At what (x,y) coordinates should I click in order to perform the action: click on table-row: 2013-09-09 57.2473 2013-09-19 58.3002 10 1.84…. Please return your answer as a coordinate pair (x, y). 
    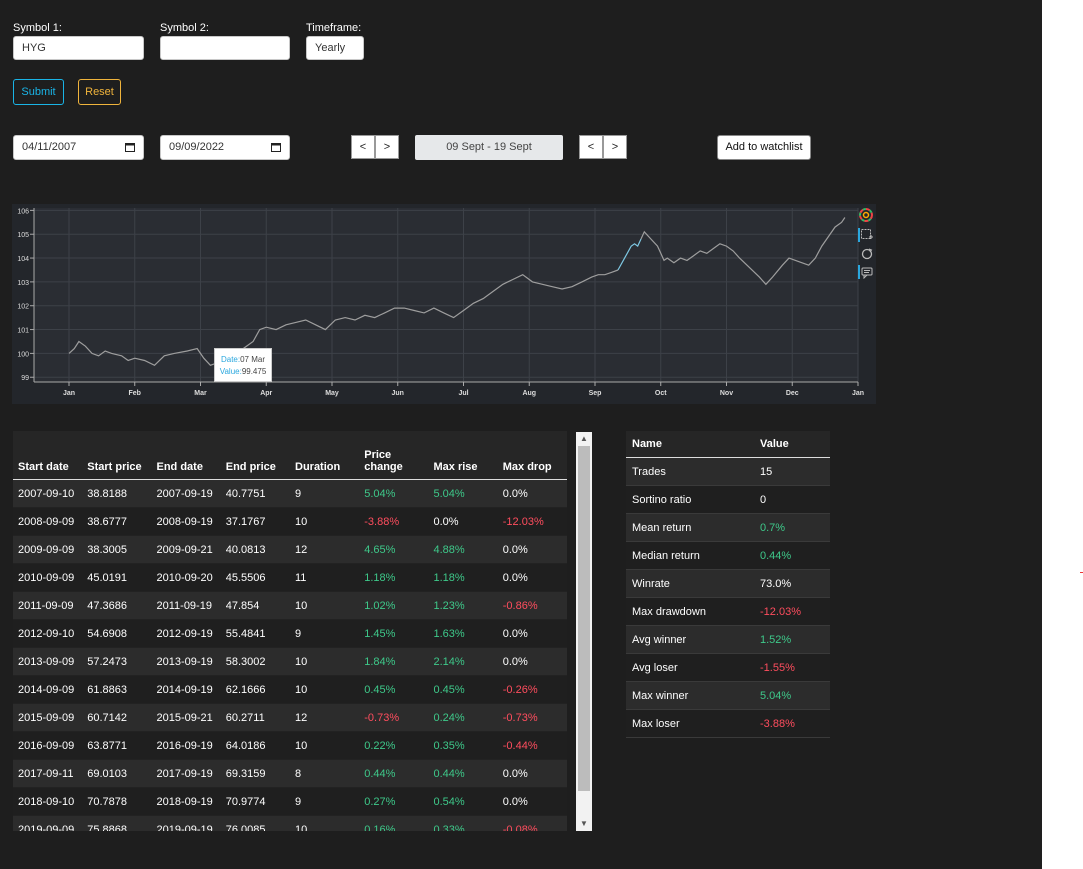
    Looking at the image, I should click on (290, 661).